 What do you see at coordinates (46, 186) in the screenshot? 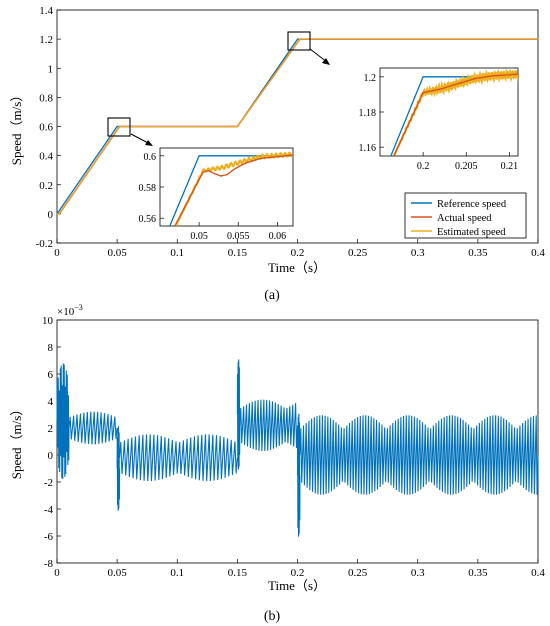
I see `panel-a-y-tick-label: 0.2` at bounding box center [46, 186].